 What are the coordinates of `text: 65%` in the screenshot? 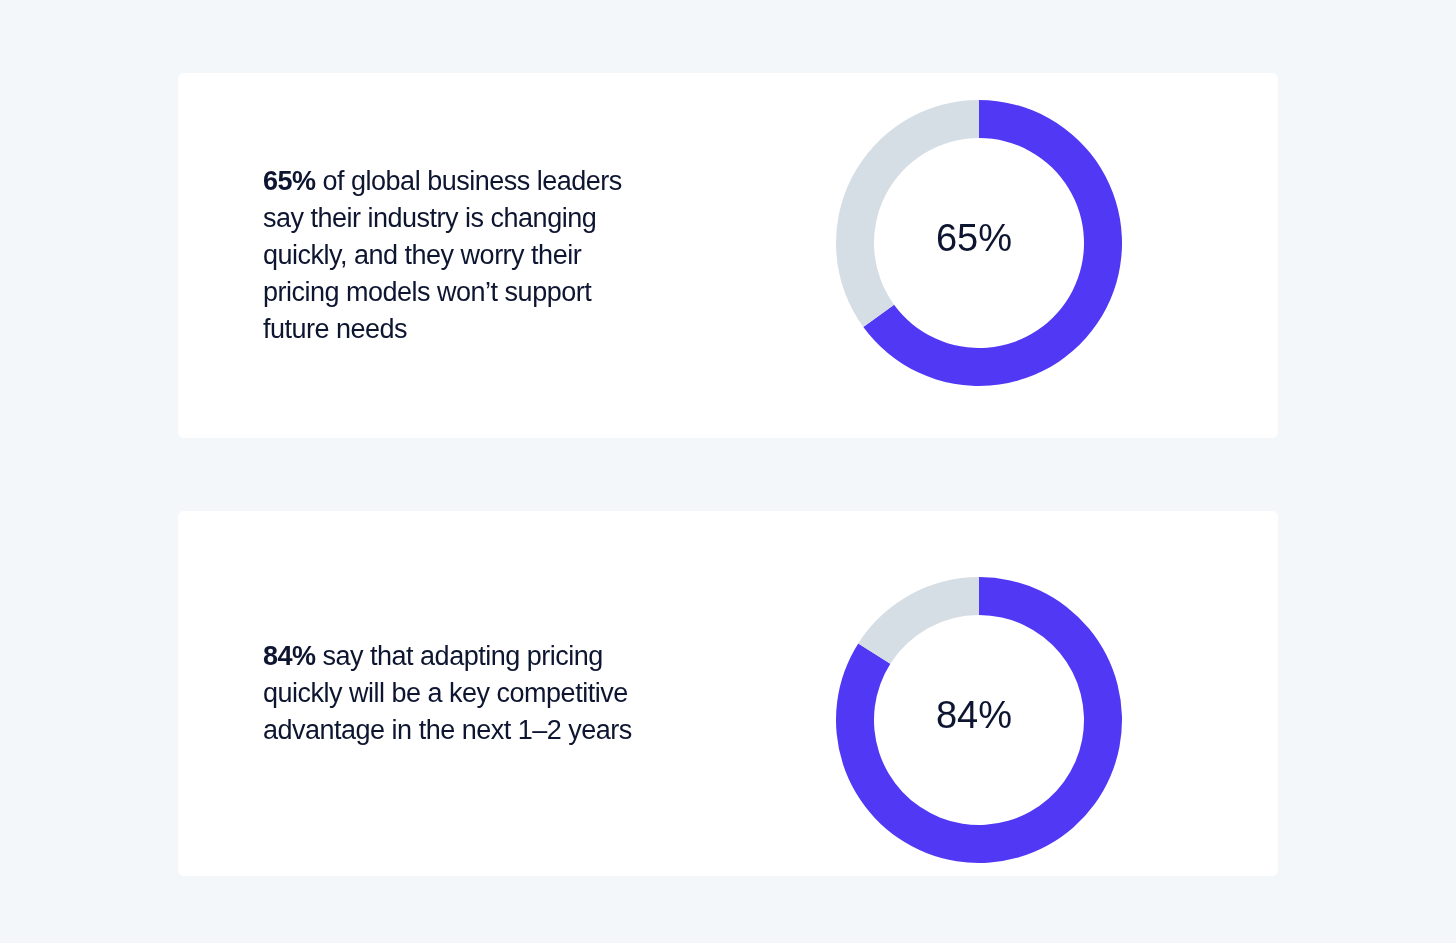 It's located at (974, 238).